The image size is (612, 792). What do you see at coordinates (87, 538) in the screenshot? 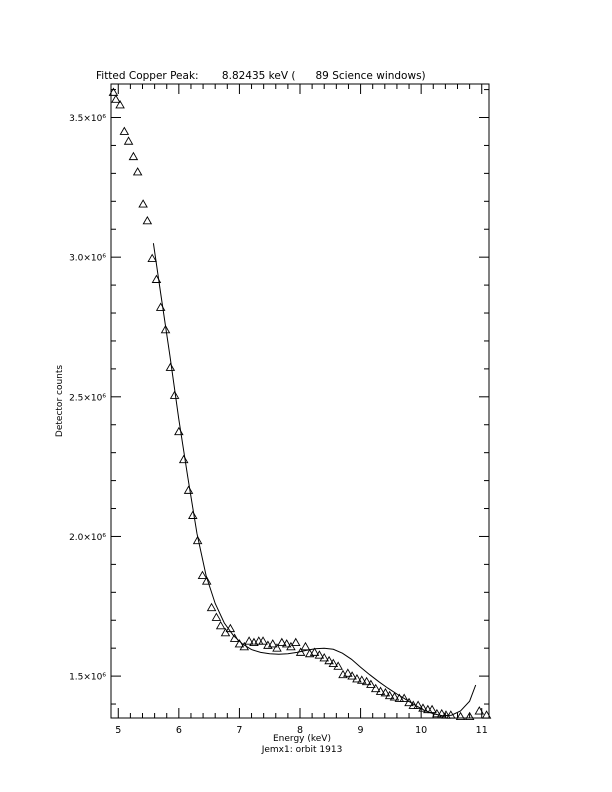
I see `y-tick-label: 2.0×10⁶` at bounding box center [87, 538].